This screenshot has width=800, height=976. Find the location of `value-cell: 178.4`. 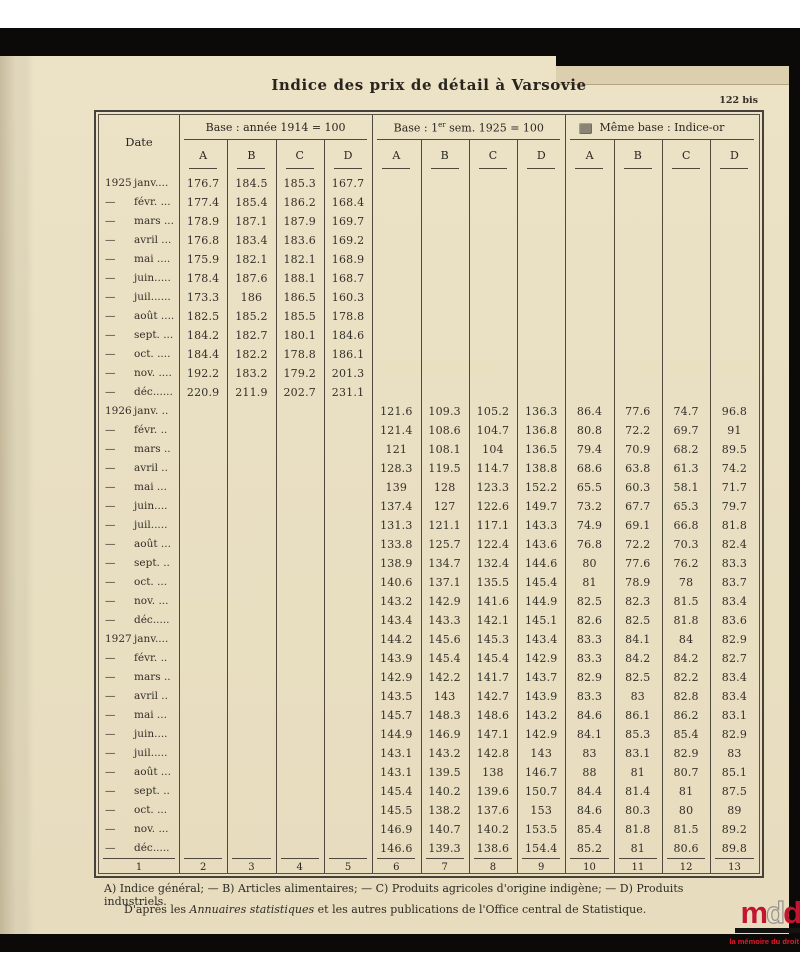

value-cell: 178.4 is located at coordinates (203, 278).